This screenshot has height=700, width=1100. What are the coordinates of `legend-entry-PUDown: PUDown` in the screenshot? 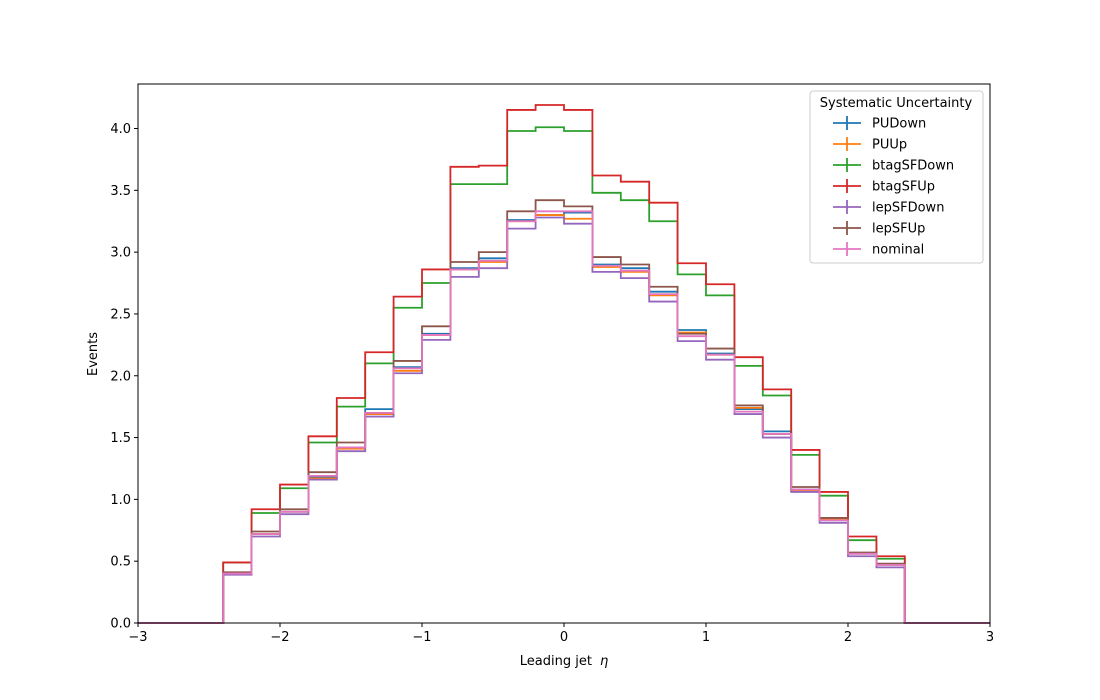 It's located at (879, 124).